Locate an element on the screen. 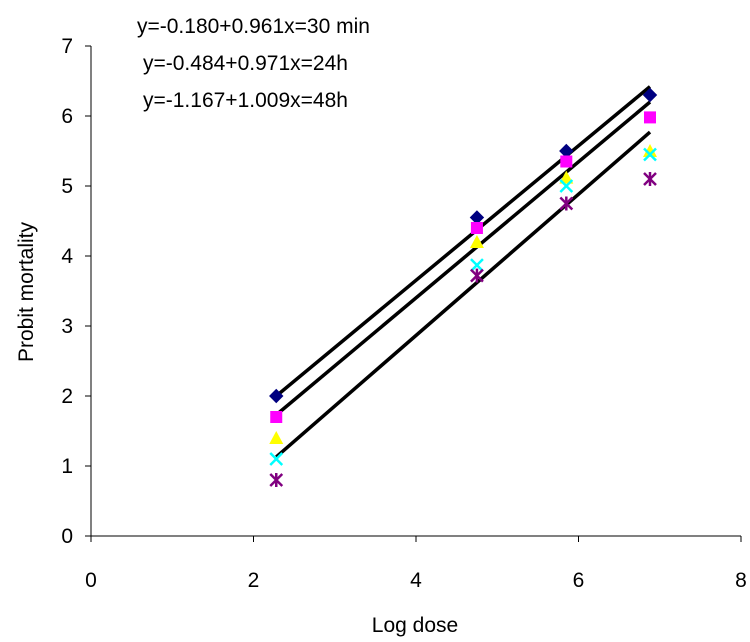 The width and height of the screenshot is (750, 642). y-tick-label: 3 is located at coordinates (67, 326).